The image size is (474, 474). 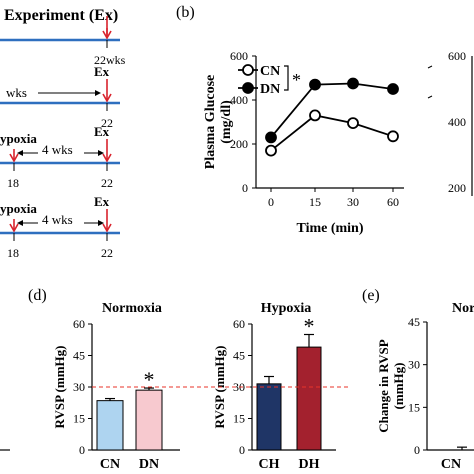 I want to click on y-tick-label: 200, so click(x=239, y=144).